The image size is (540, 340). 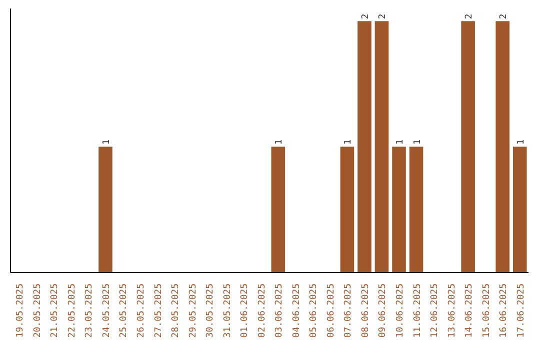 I want to click on x-tick-label: 08.06.2025, so click(x=365, y=310).